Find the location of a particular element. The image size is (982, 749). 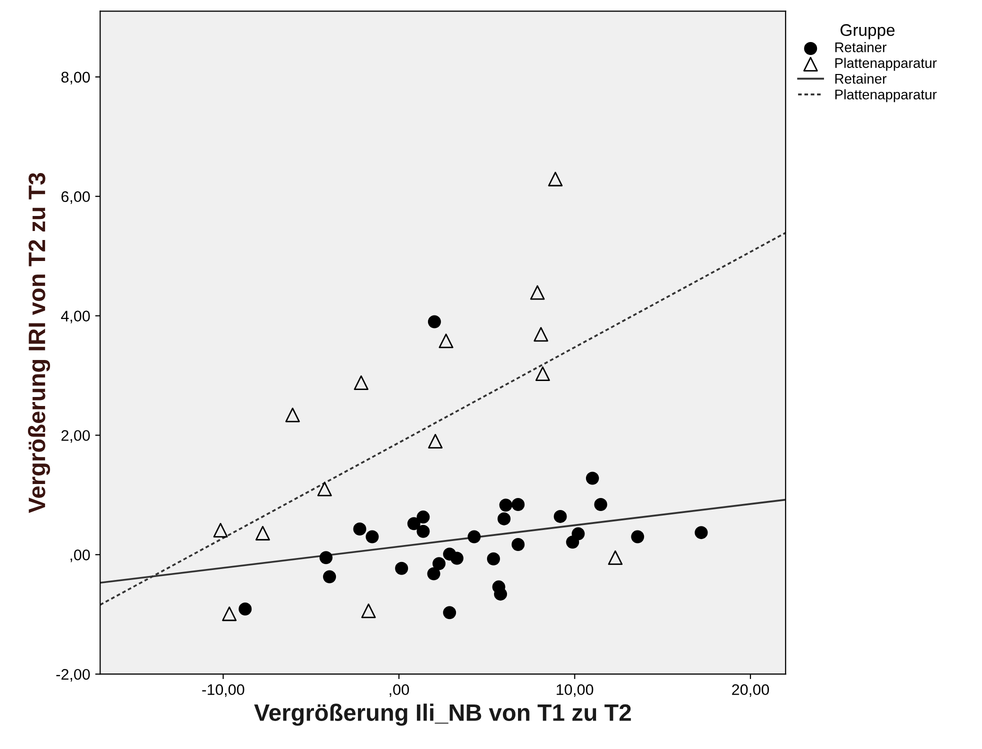

x-tick-label: 10,00 is located at coordinates (575, 690).